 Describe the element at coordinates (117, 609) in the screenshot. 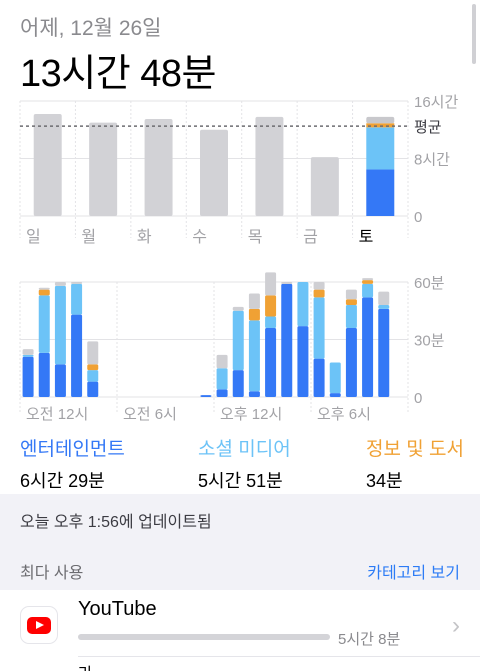

I see `app-name: YouTube` at that location.